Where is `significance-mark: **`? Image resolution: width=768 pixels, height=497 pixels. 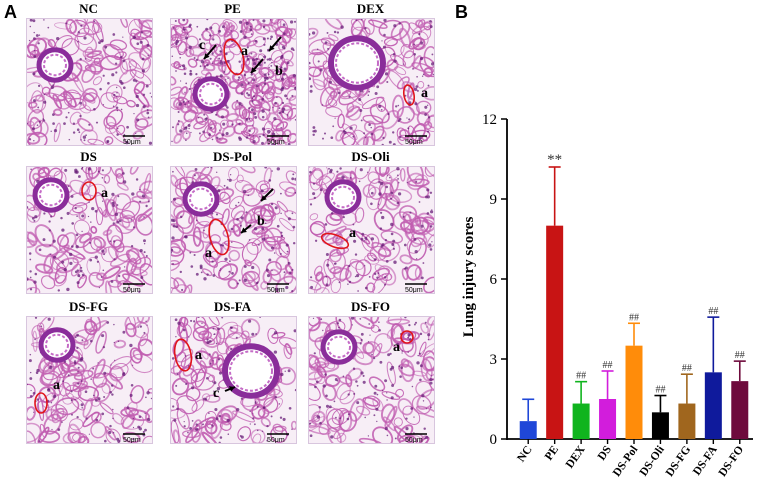 significance-mark: ** is located at coordinates (554, 160).